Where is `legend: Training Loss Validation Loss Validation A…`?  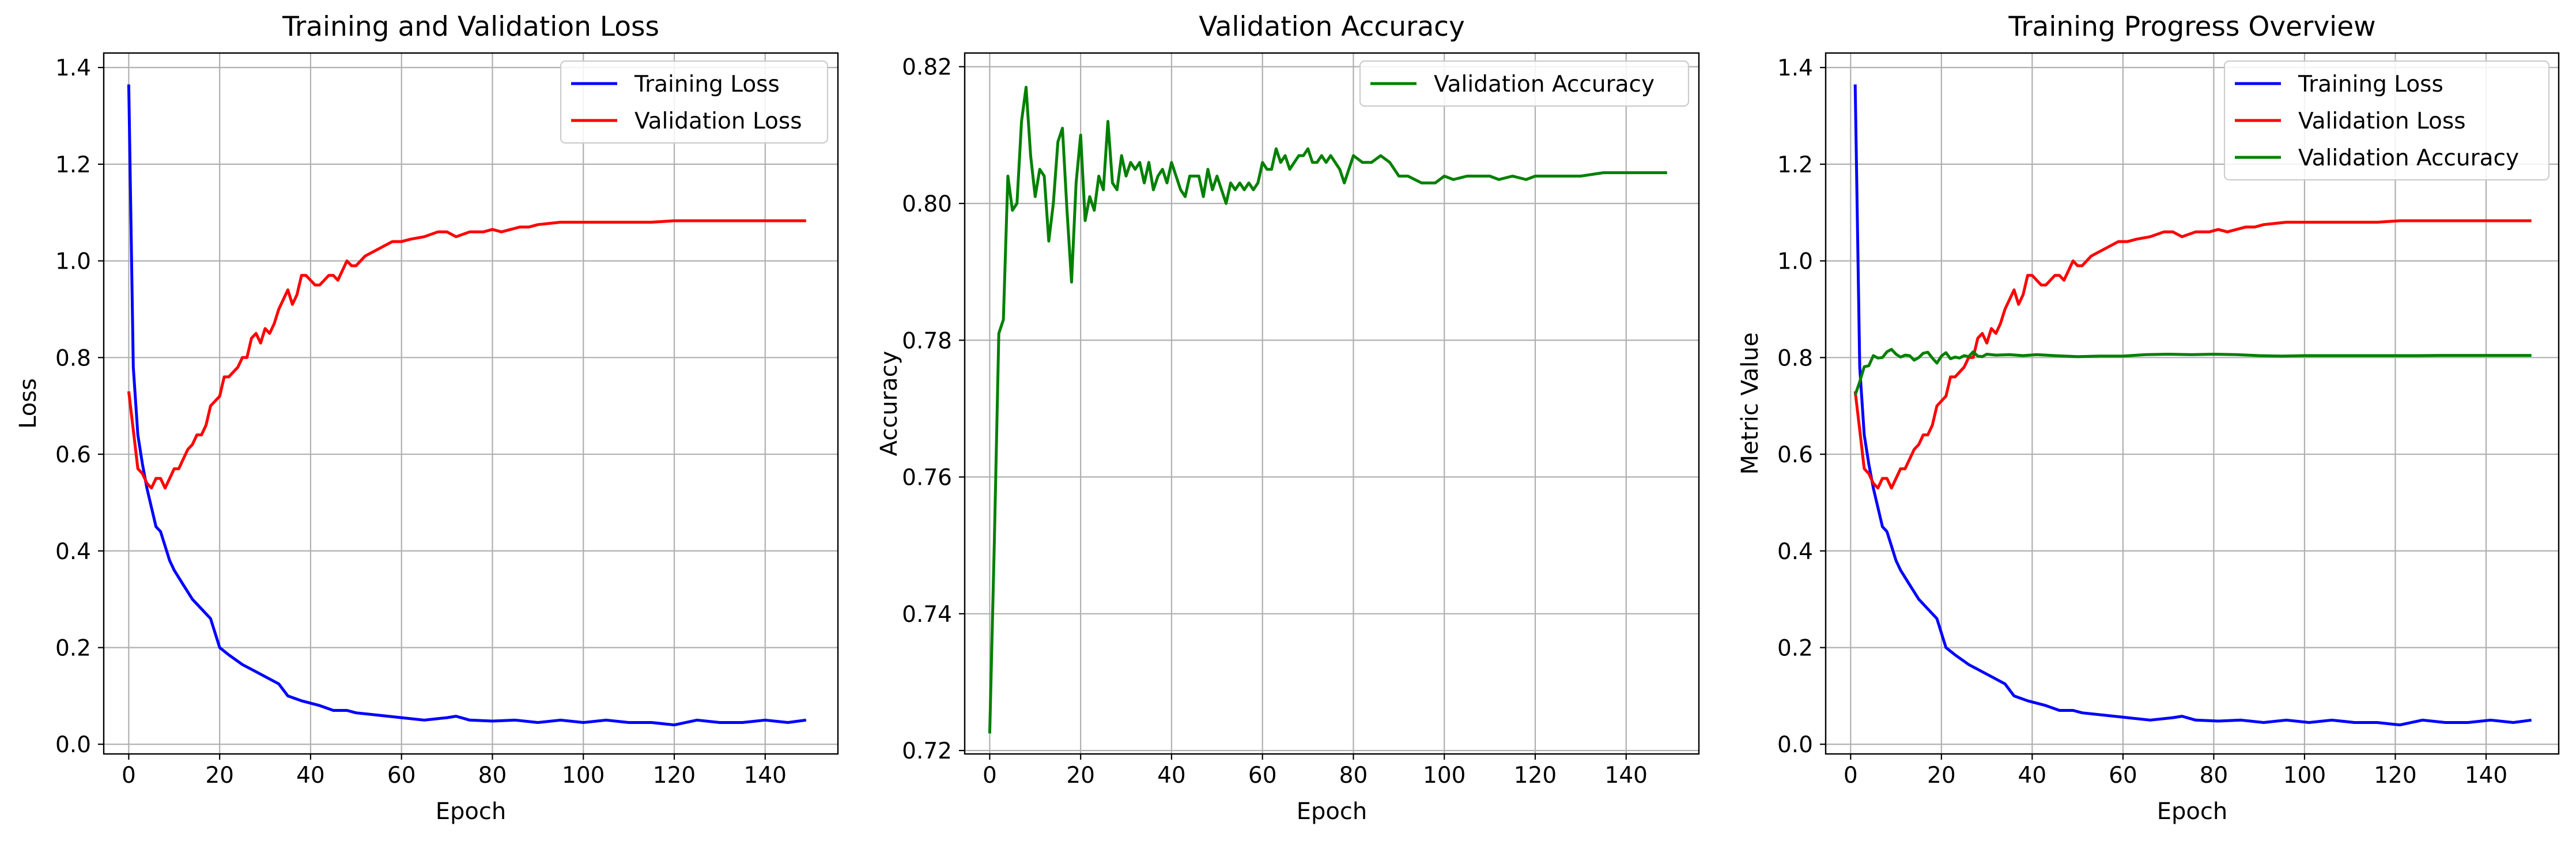
legend: Training Loss Validation Loss Validation A… is located at coordinates (2386, 120).